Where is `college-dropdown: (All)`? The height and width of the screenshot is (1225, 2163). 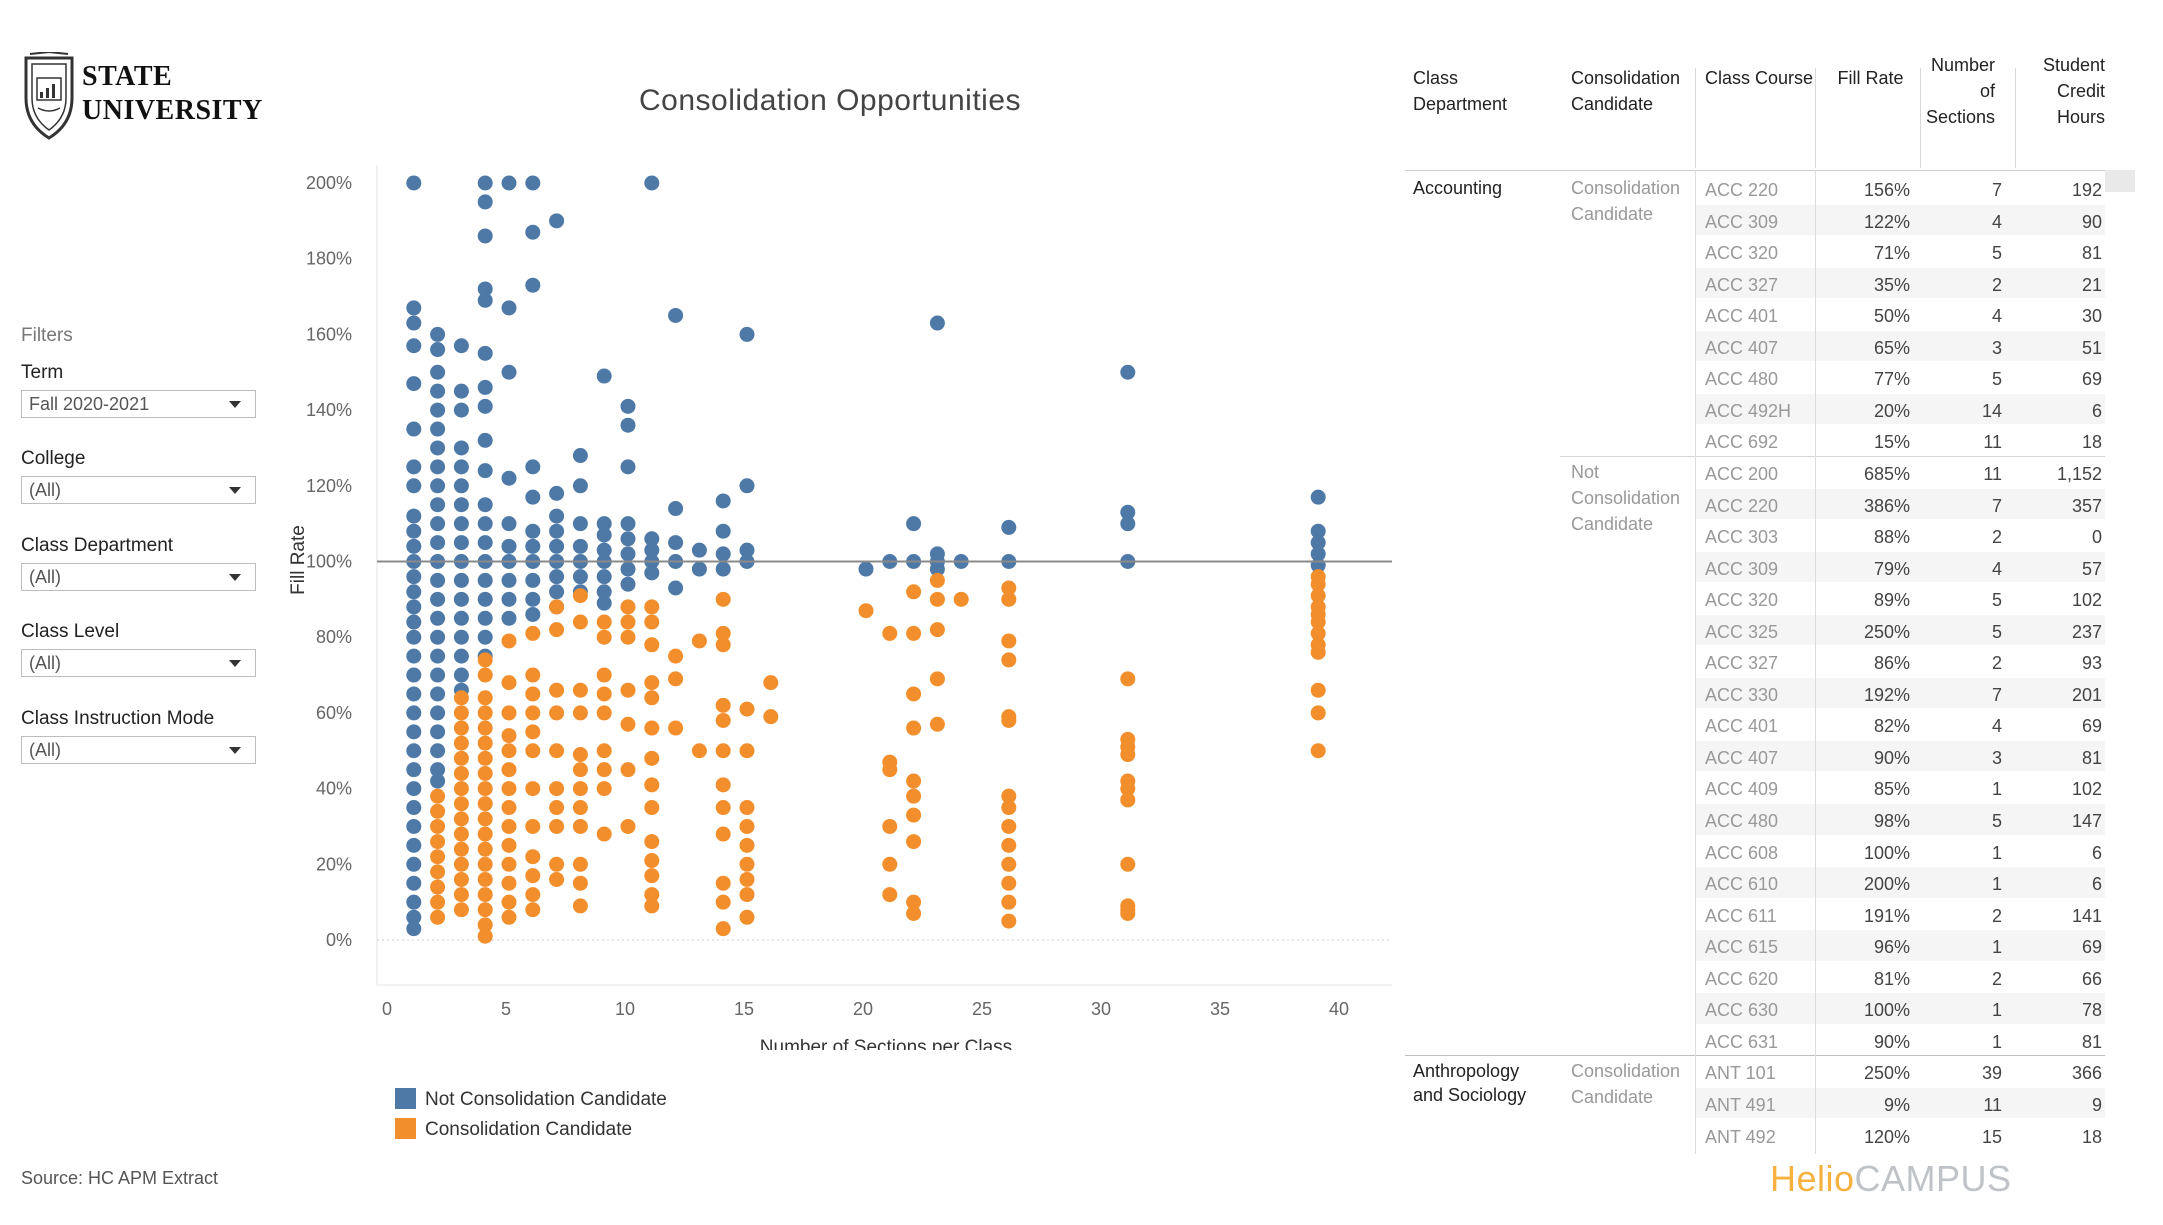
college-dropdown: (All) is located at coordinates (138, 490).